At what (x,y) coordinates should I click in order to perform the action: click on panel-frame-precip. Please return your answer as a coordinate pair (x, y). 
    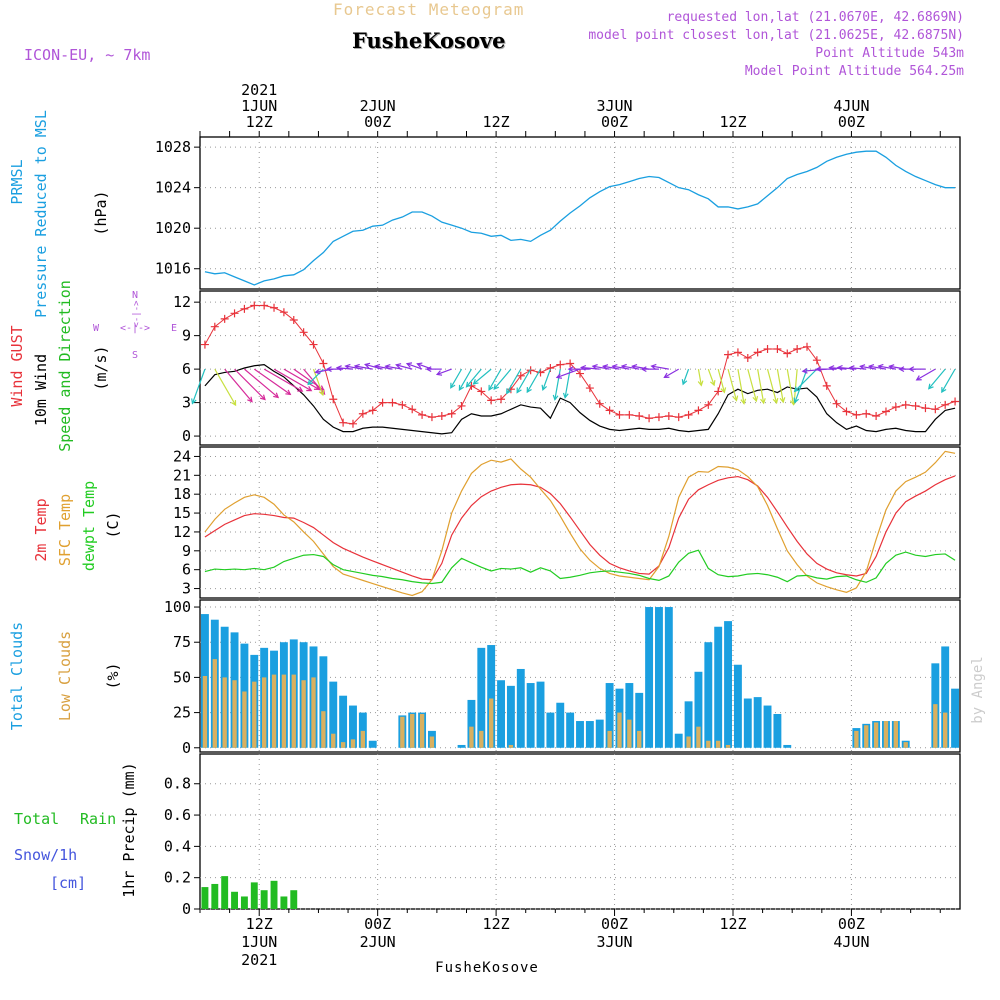
    Looking at the image, I should click on (580, 831).